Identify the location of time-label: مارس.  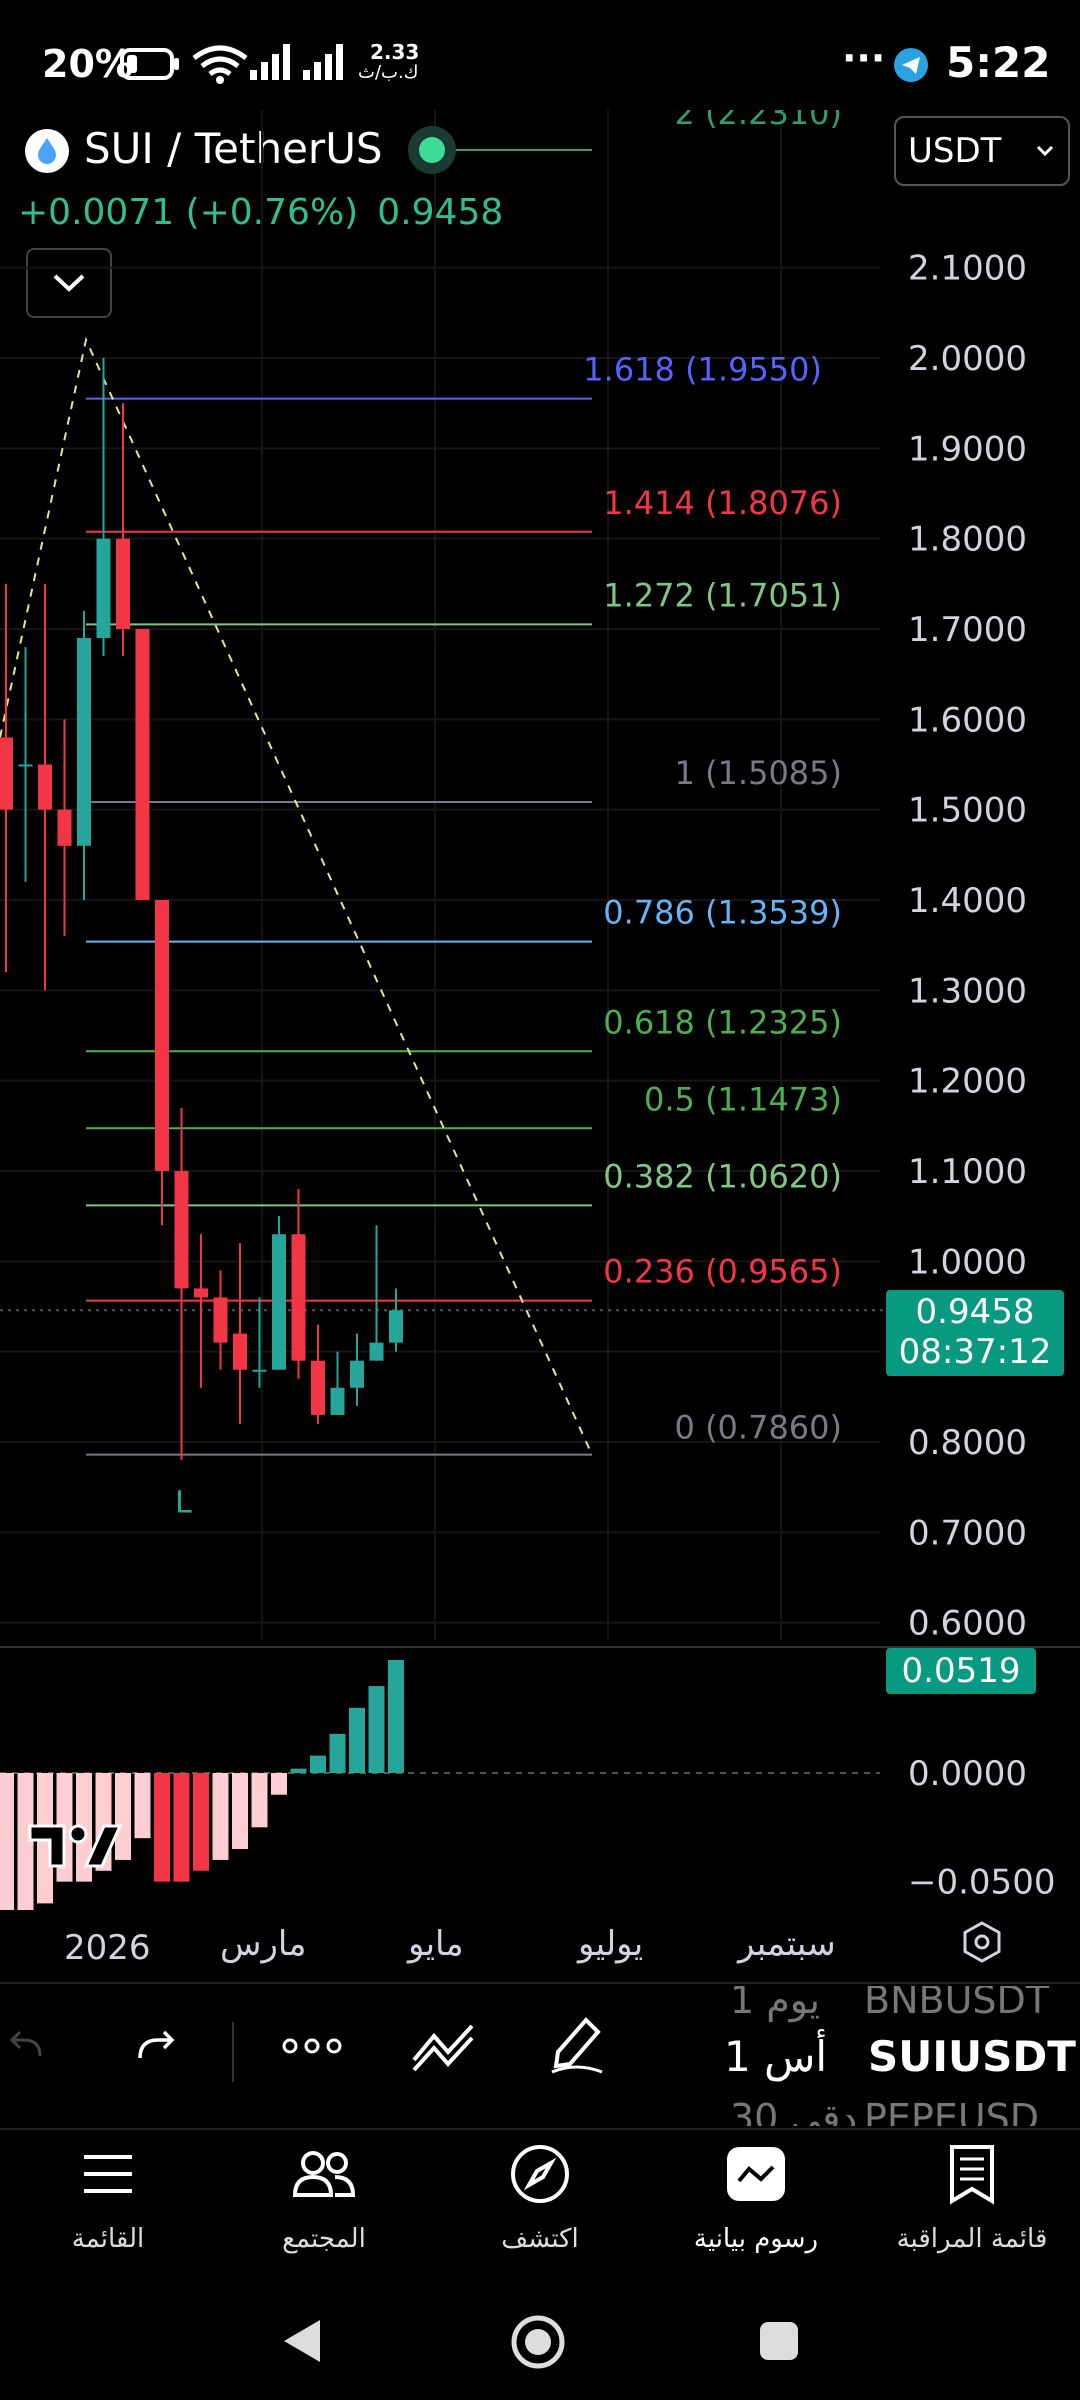
(263, 1944).